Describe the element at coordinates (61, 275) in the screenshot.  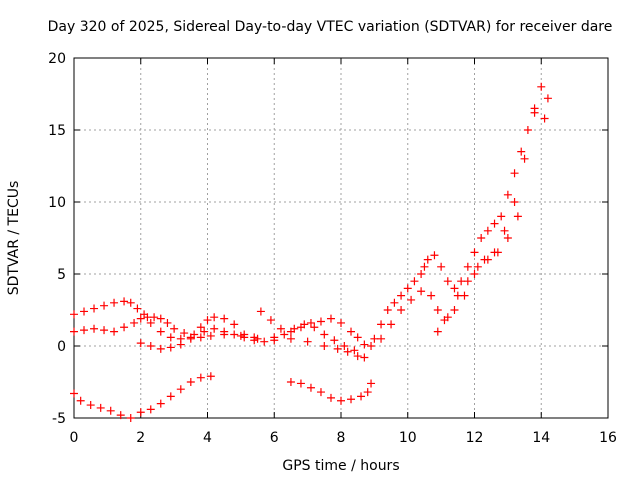
I see `y-tick-label: 5` at that location.